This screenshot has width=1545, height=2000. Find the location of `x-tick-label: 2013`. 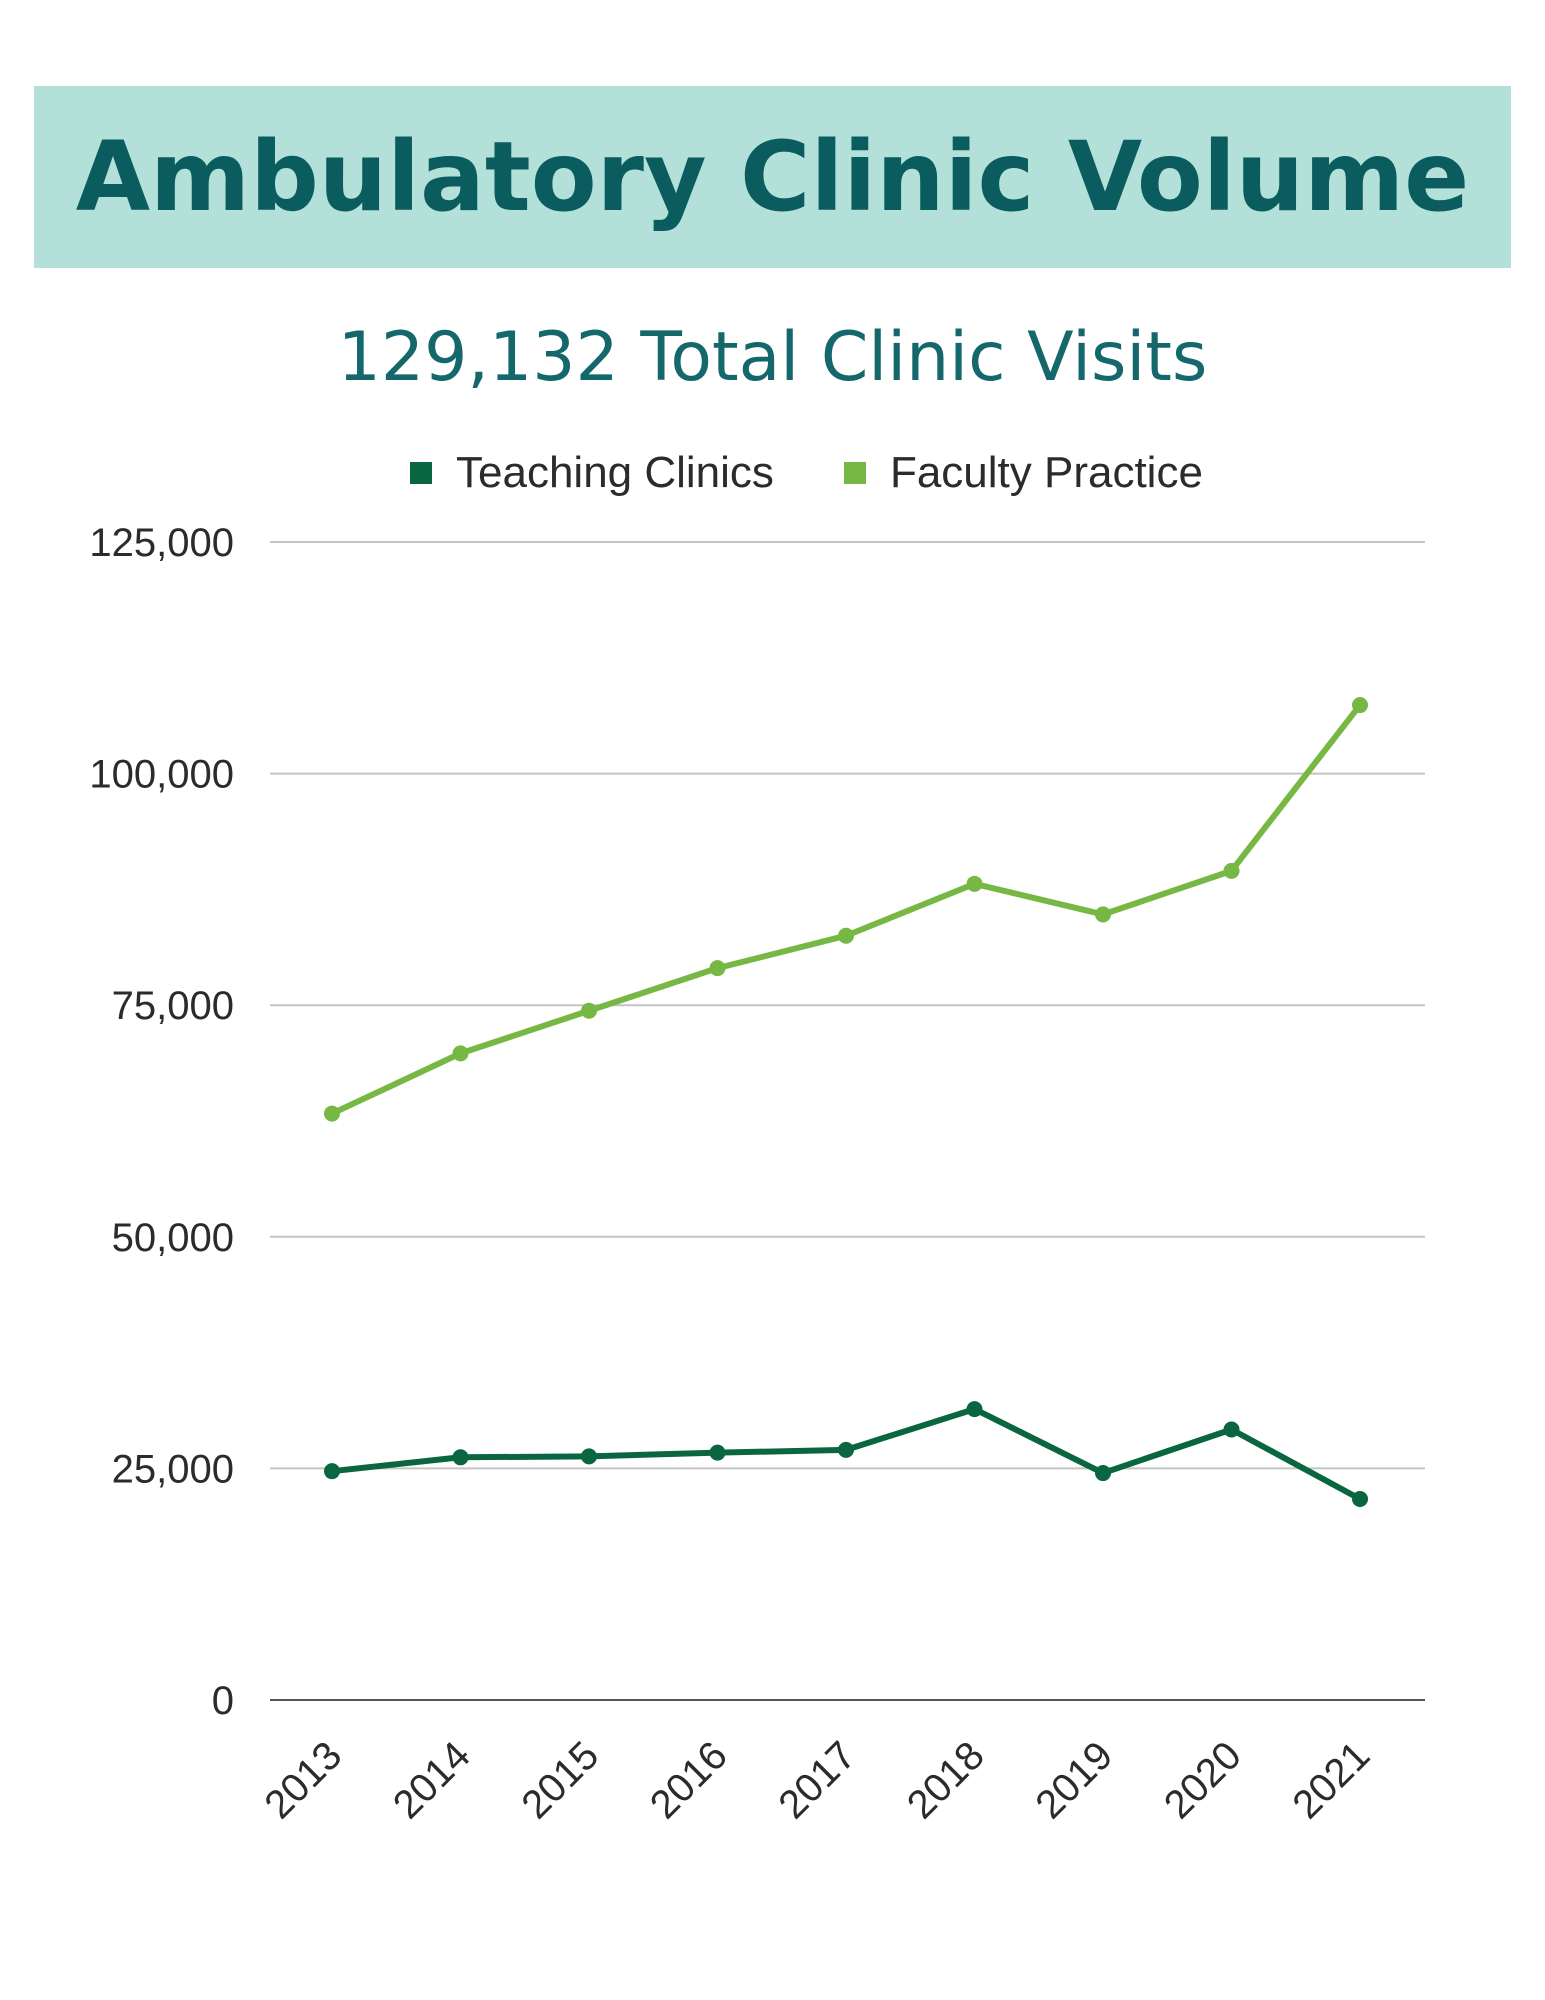

x-tick-label: 2013 is located at coordinates (303, 1780).